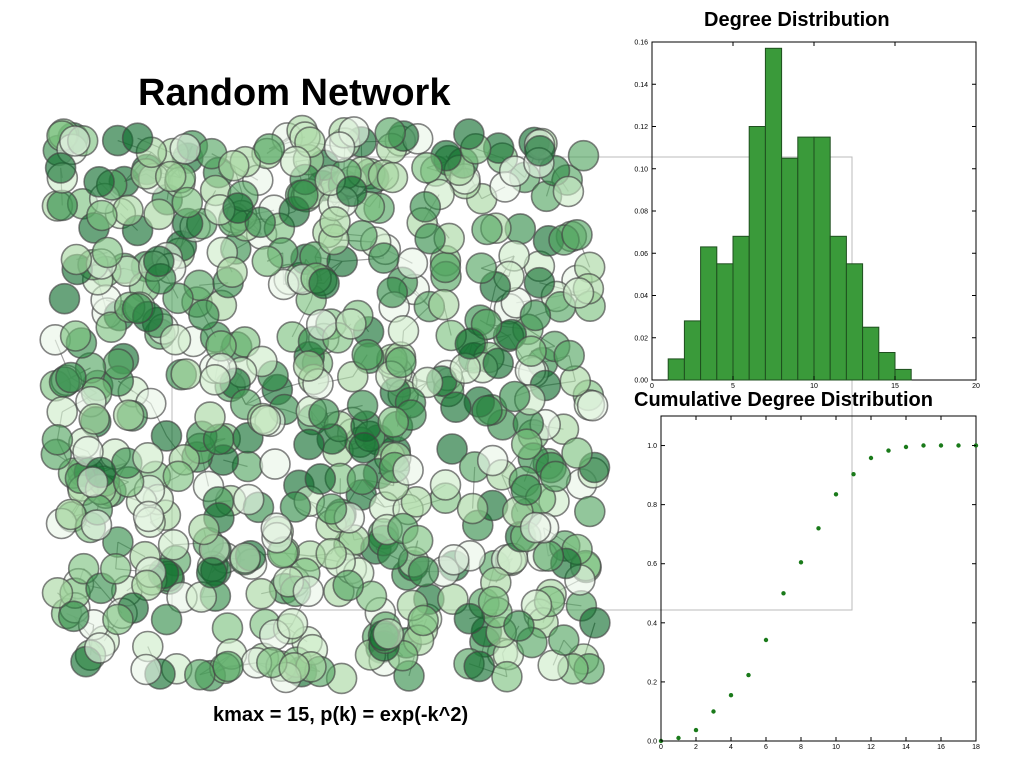 Image resolution: width=1024 pixels, height=768 pixels. What do you see at coordinates (652, 386) in the screenshot?
I see `hist-xtick-label: 0` at bounding box center [652, 386].